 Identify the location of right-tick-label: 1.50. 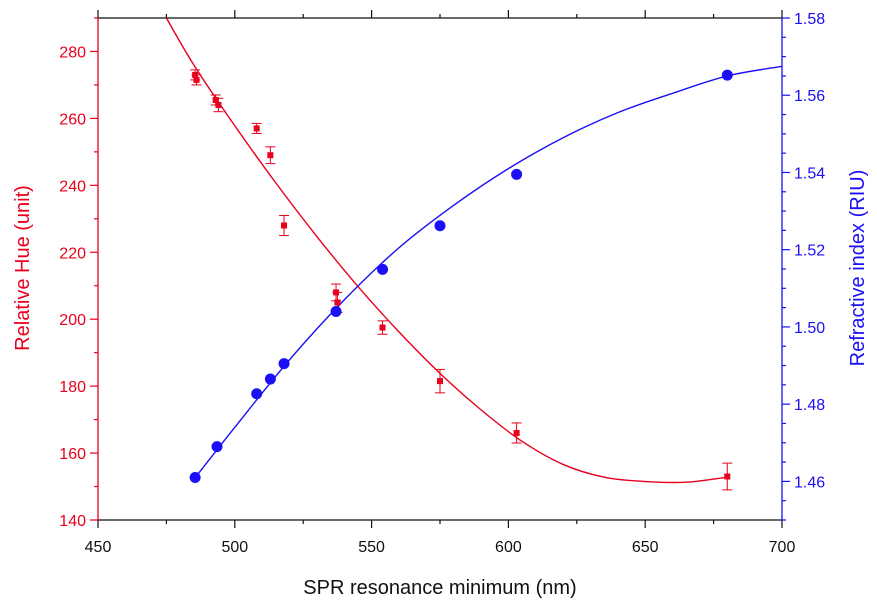
(809, 328).